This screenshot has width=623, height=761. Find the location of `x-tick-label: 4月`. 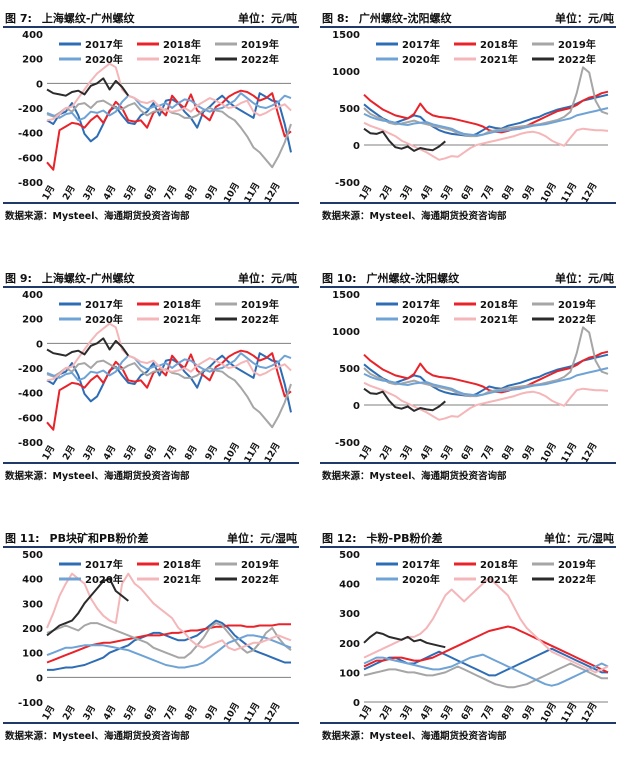

x-tick-label: 4月 is located at coordinates (426, 192).